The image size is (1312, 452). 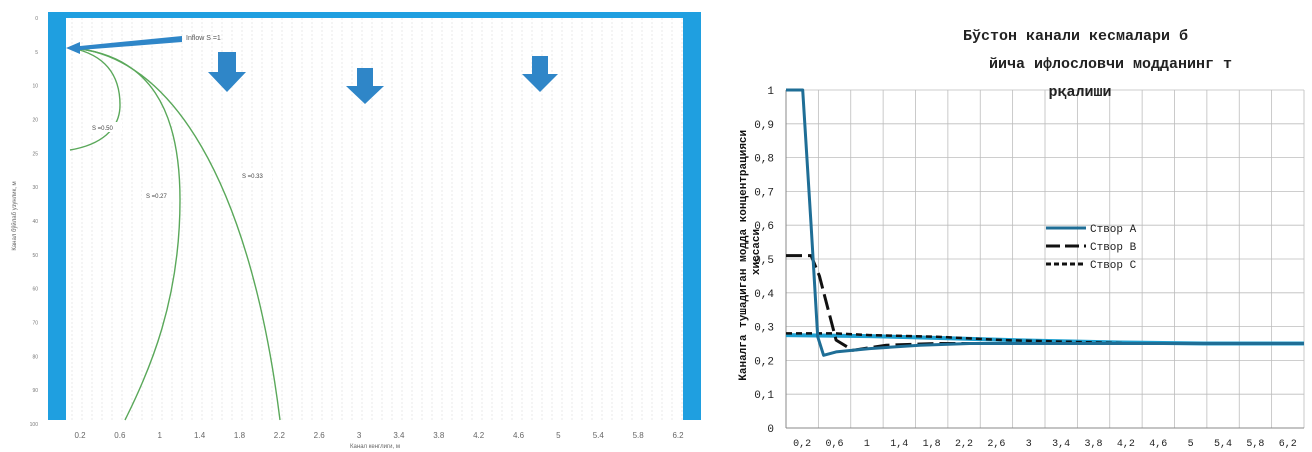 What do you see at coordinates (1113, 266) in the screenshot?
I see `legend-label-c: Створ С` at bounding box center [1113, 266].